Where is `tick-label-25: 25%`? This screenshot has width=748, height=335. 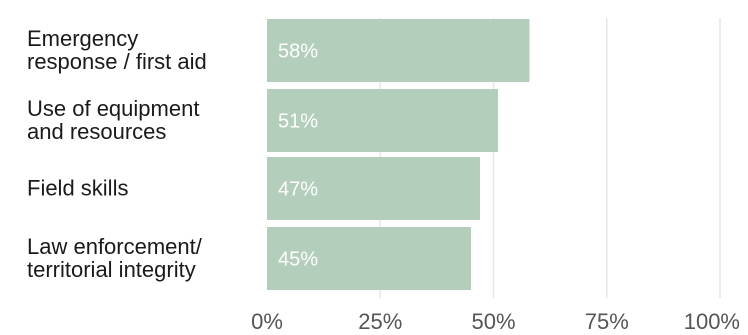 tick-label-25: 25% is located at coordinates (380, 321).